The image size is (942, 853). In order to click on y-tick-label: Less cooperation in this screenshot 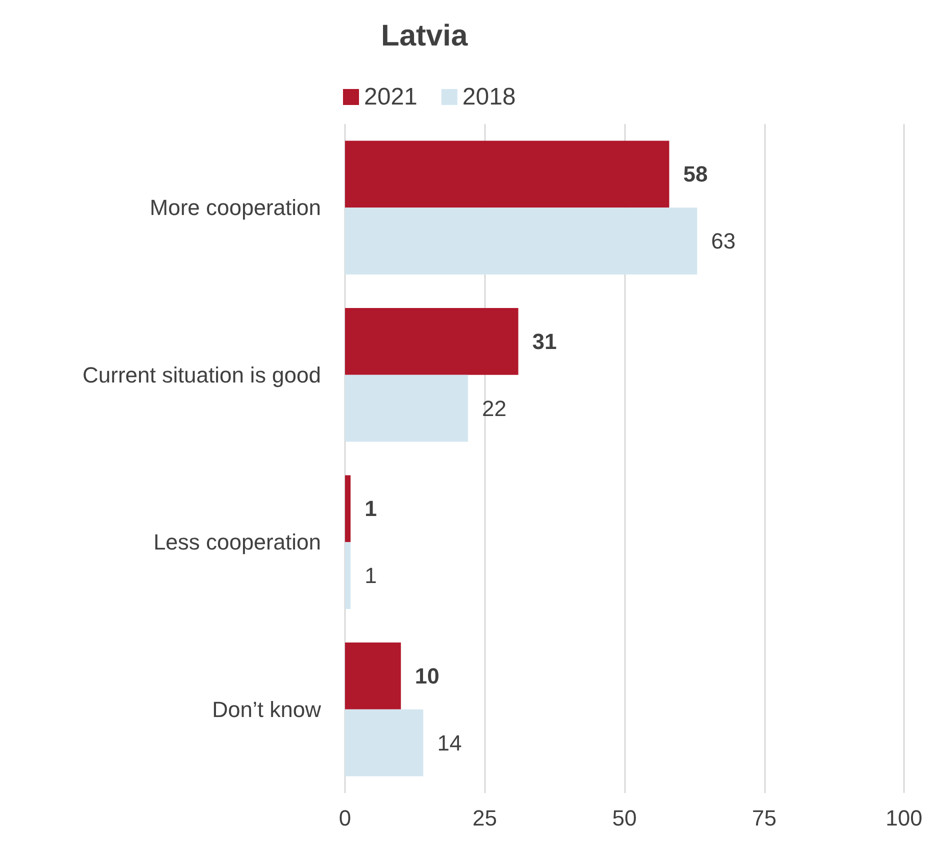, I will do `click(237, 542)`.